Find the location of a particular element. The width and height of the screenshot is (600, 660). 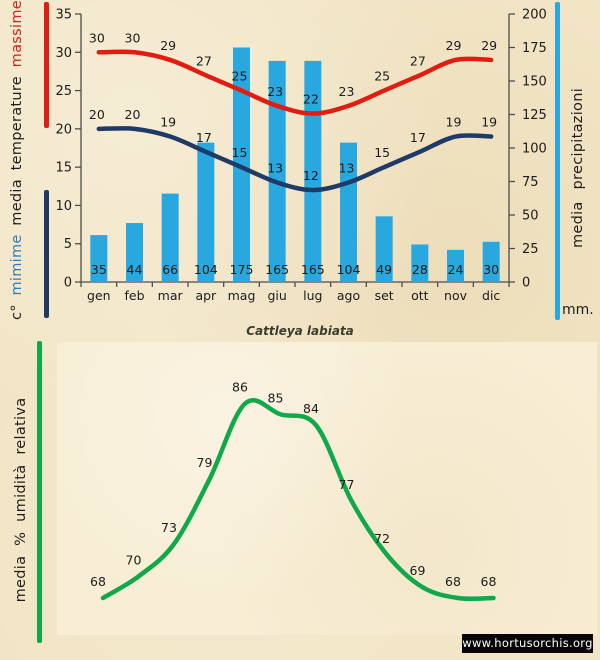

right-axis-rail: media precipitazioni is located at coordinates (578, 168).